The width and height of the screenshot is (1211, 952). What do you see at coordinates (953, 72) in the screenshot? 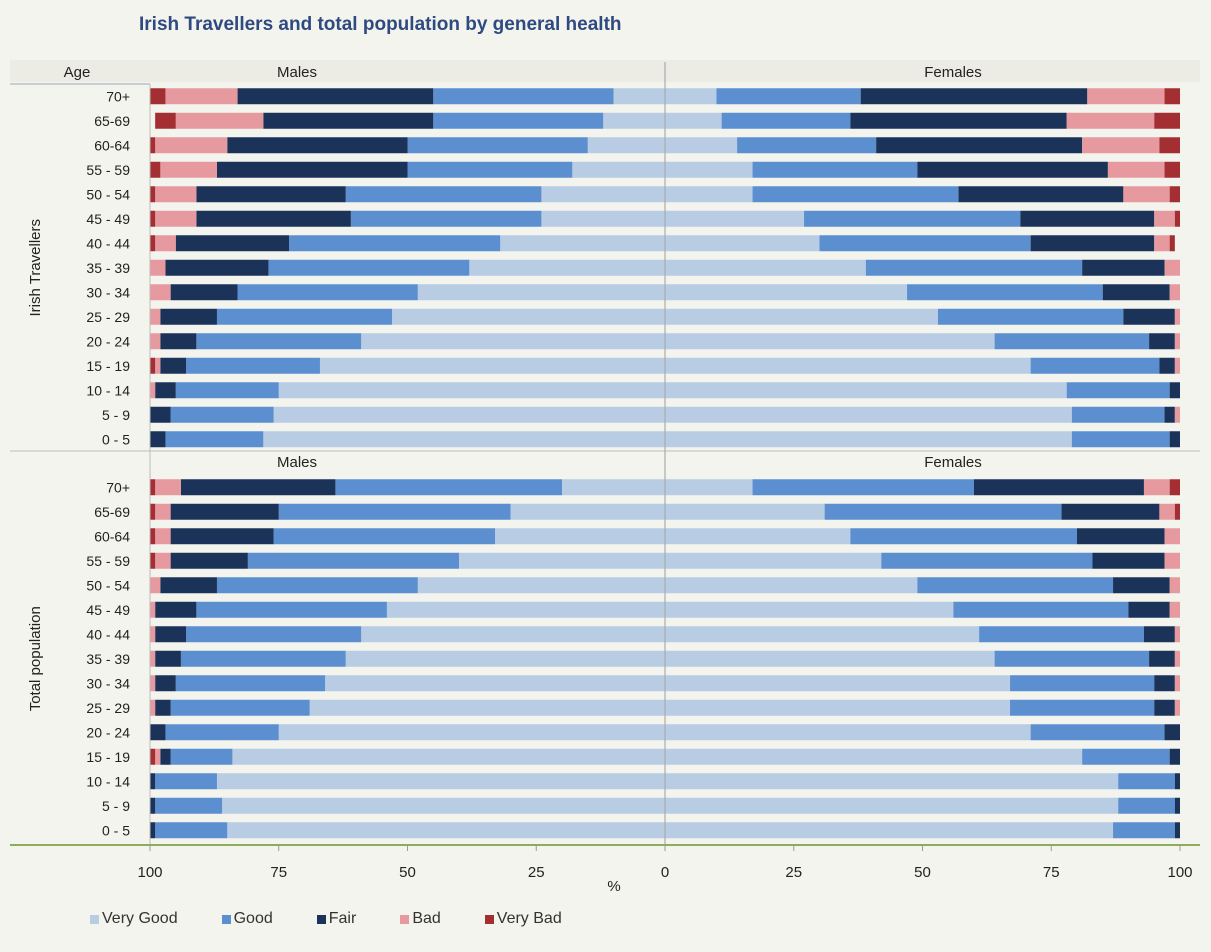
I see `females-label: Females` at bounding box center [953, 72].